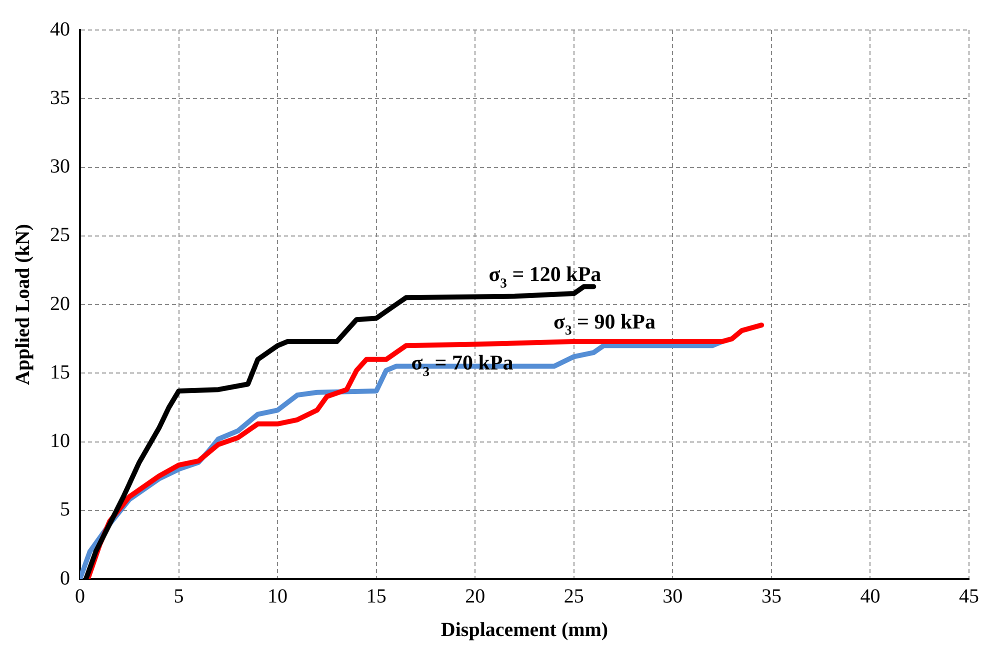 Image resolution: width=995 pixels, height=655 pixels. What do you see at coordinates (475, 596) in the screenshot?
I see `x-tick-label: 20` at bounding box center [475, 596].